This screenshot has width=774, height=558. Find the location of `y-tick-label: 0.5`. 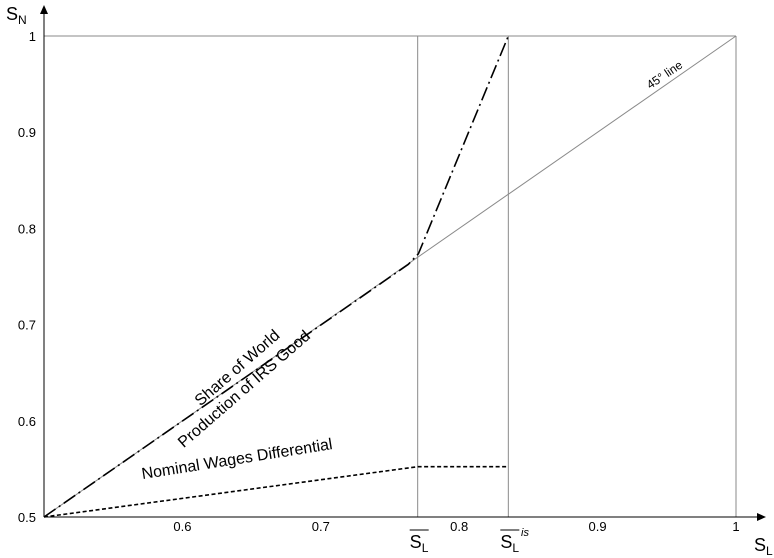

y-tick-label: 0.5 is located at coordinates (27, 517).